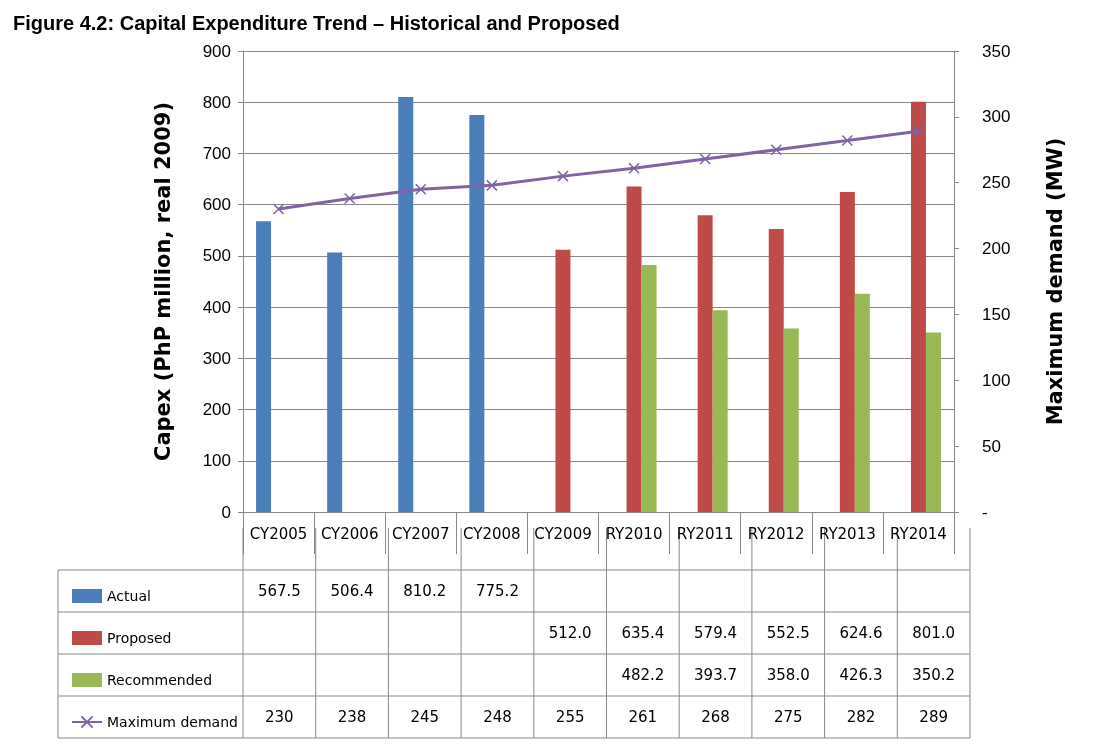 The width and height of the screenshot is (1096, 753). Describe the element at coordinates (563, 533) in the screenshot. I see `x-tick-label: CY2009` at that location.